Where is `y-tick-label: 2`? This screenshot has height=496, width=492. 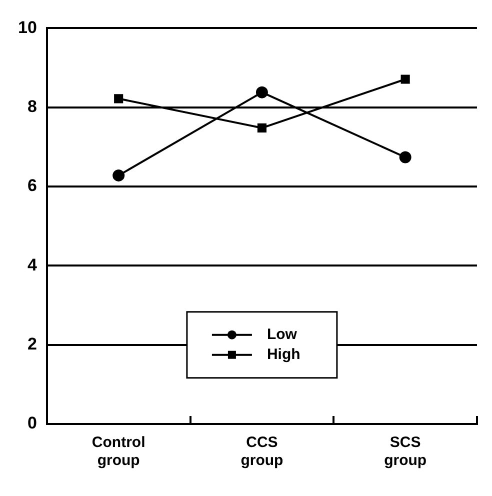
y-tick-label: 2 is located at coordinates (32, 344).